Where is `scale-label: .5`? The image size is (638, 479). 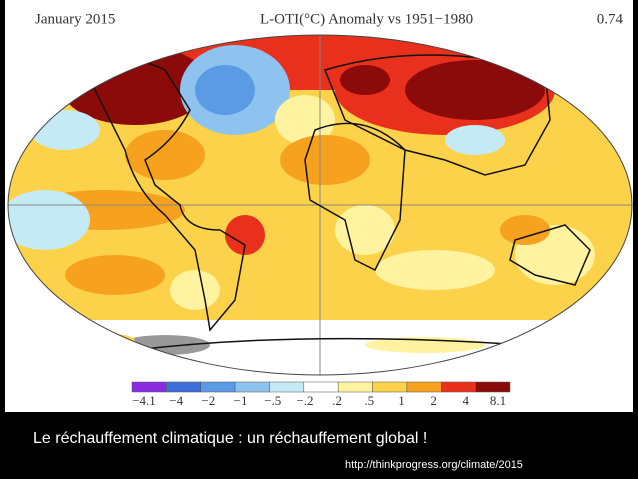
scale-label: .5 is located at coordinates (369, 400).